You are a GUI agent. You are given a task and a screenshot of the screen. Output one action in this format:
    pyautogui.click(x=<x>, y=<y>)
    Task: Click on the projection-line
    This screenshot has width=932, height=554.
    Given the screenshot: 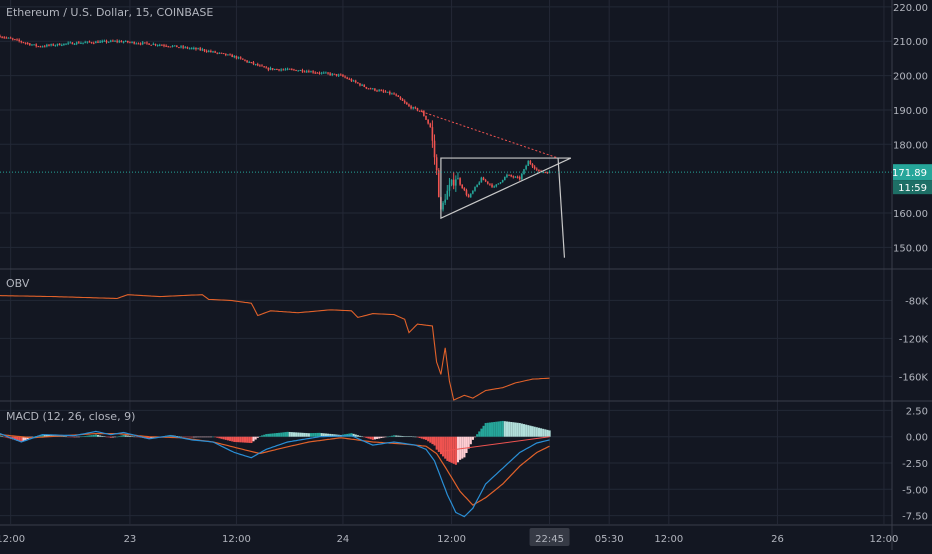 What is the action you would take?
    pyautogui.click(x=561, y=208)
    